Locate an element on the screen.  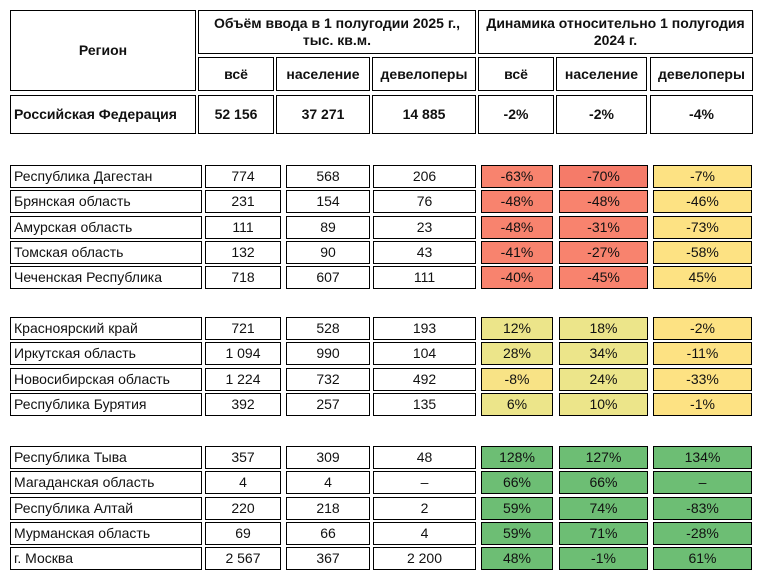
data-cell: 367 is located at coordinates (328, 559).